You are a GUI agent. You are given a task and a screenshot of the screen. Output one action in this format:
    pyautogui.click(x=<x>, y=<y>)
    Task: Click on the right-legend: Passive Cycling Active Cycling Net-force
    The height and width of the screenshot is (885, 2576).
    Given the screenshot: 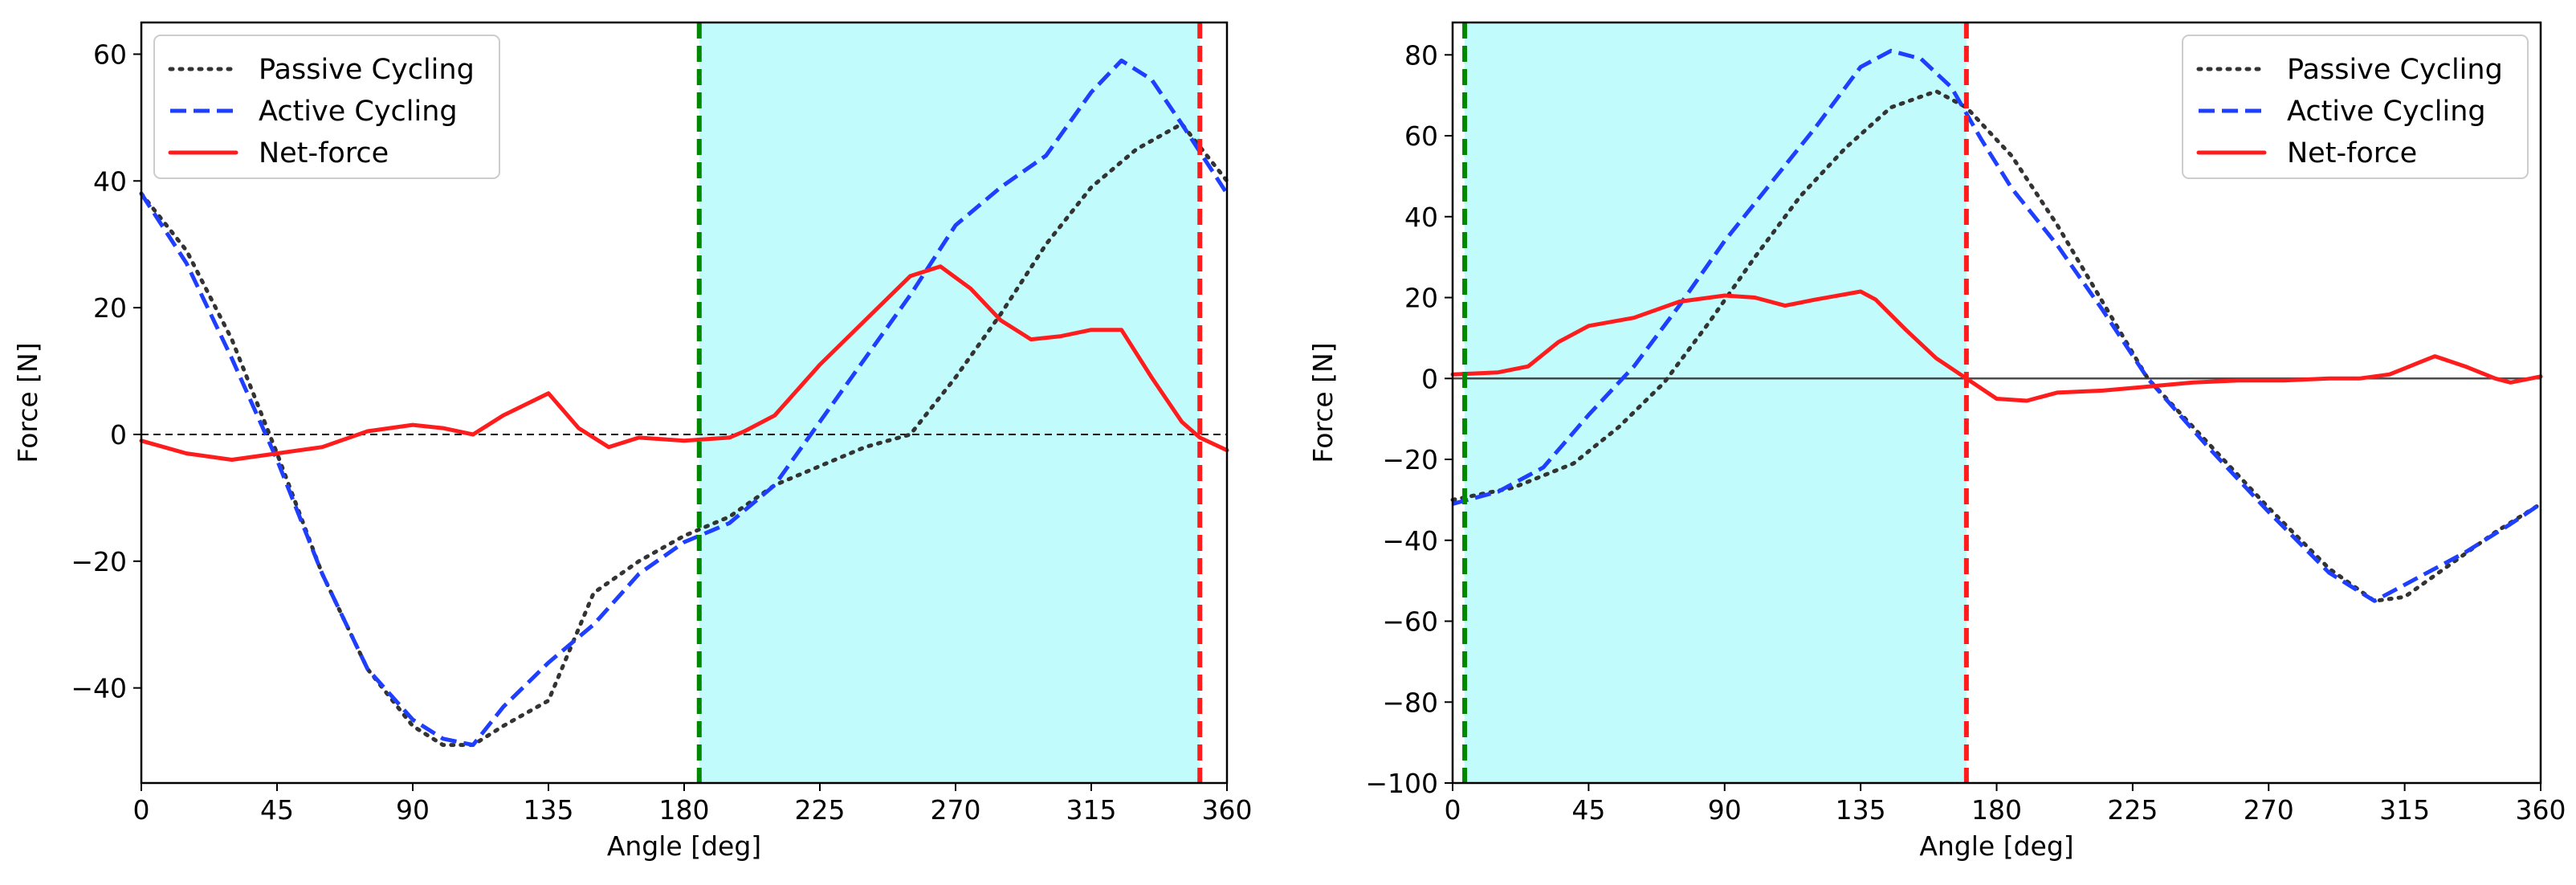 What is the action you would take?
    pyautogui.click(x=2355, y=107)
    